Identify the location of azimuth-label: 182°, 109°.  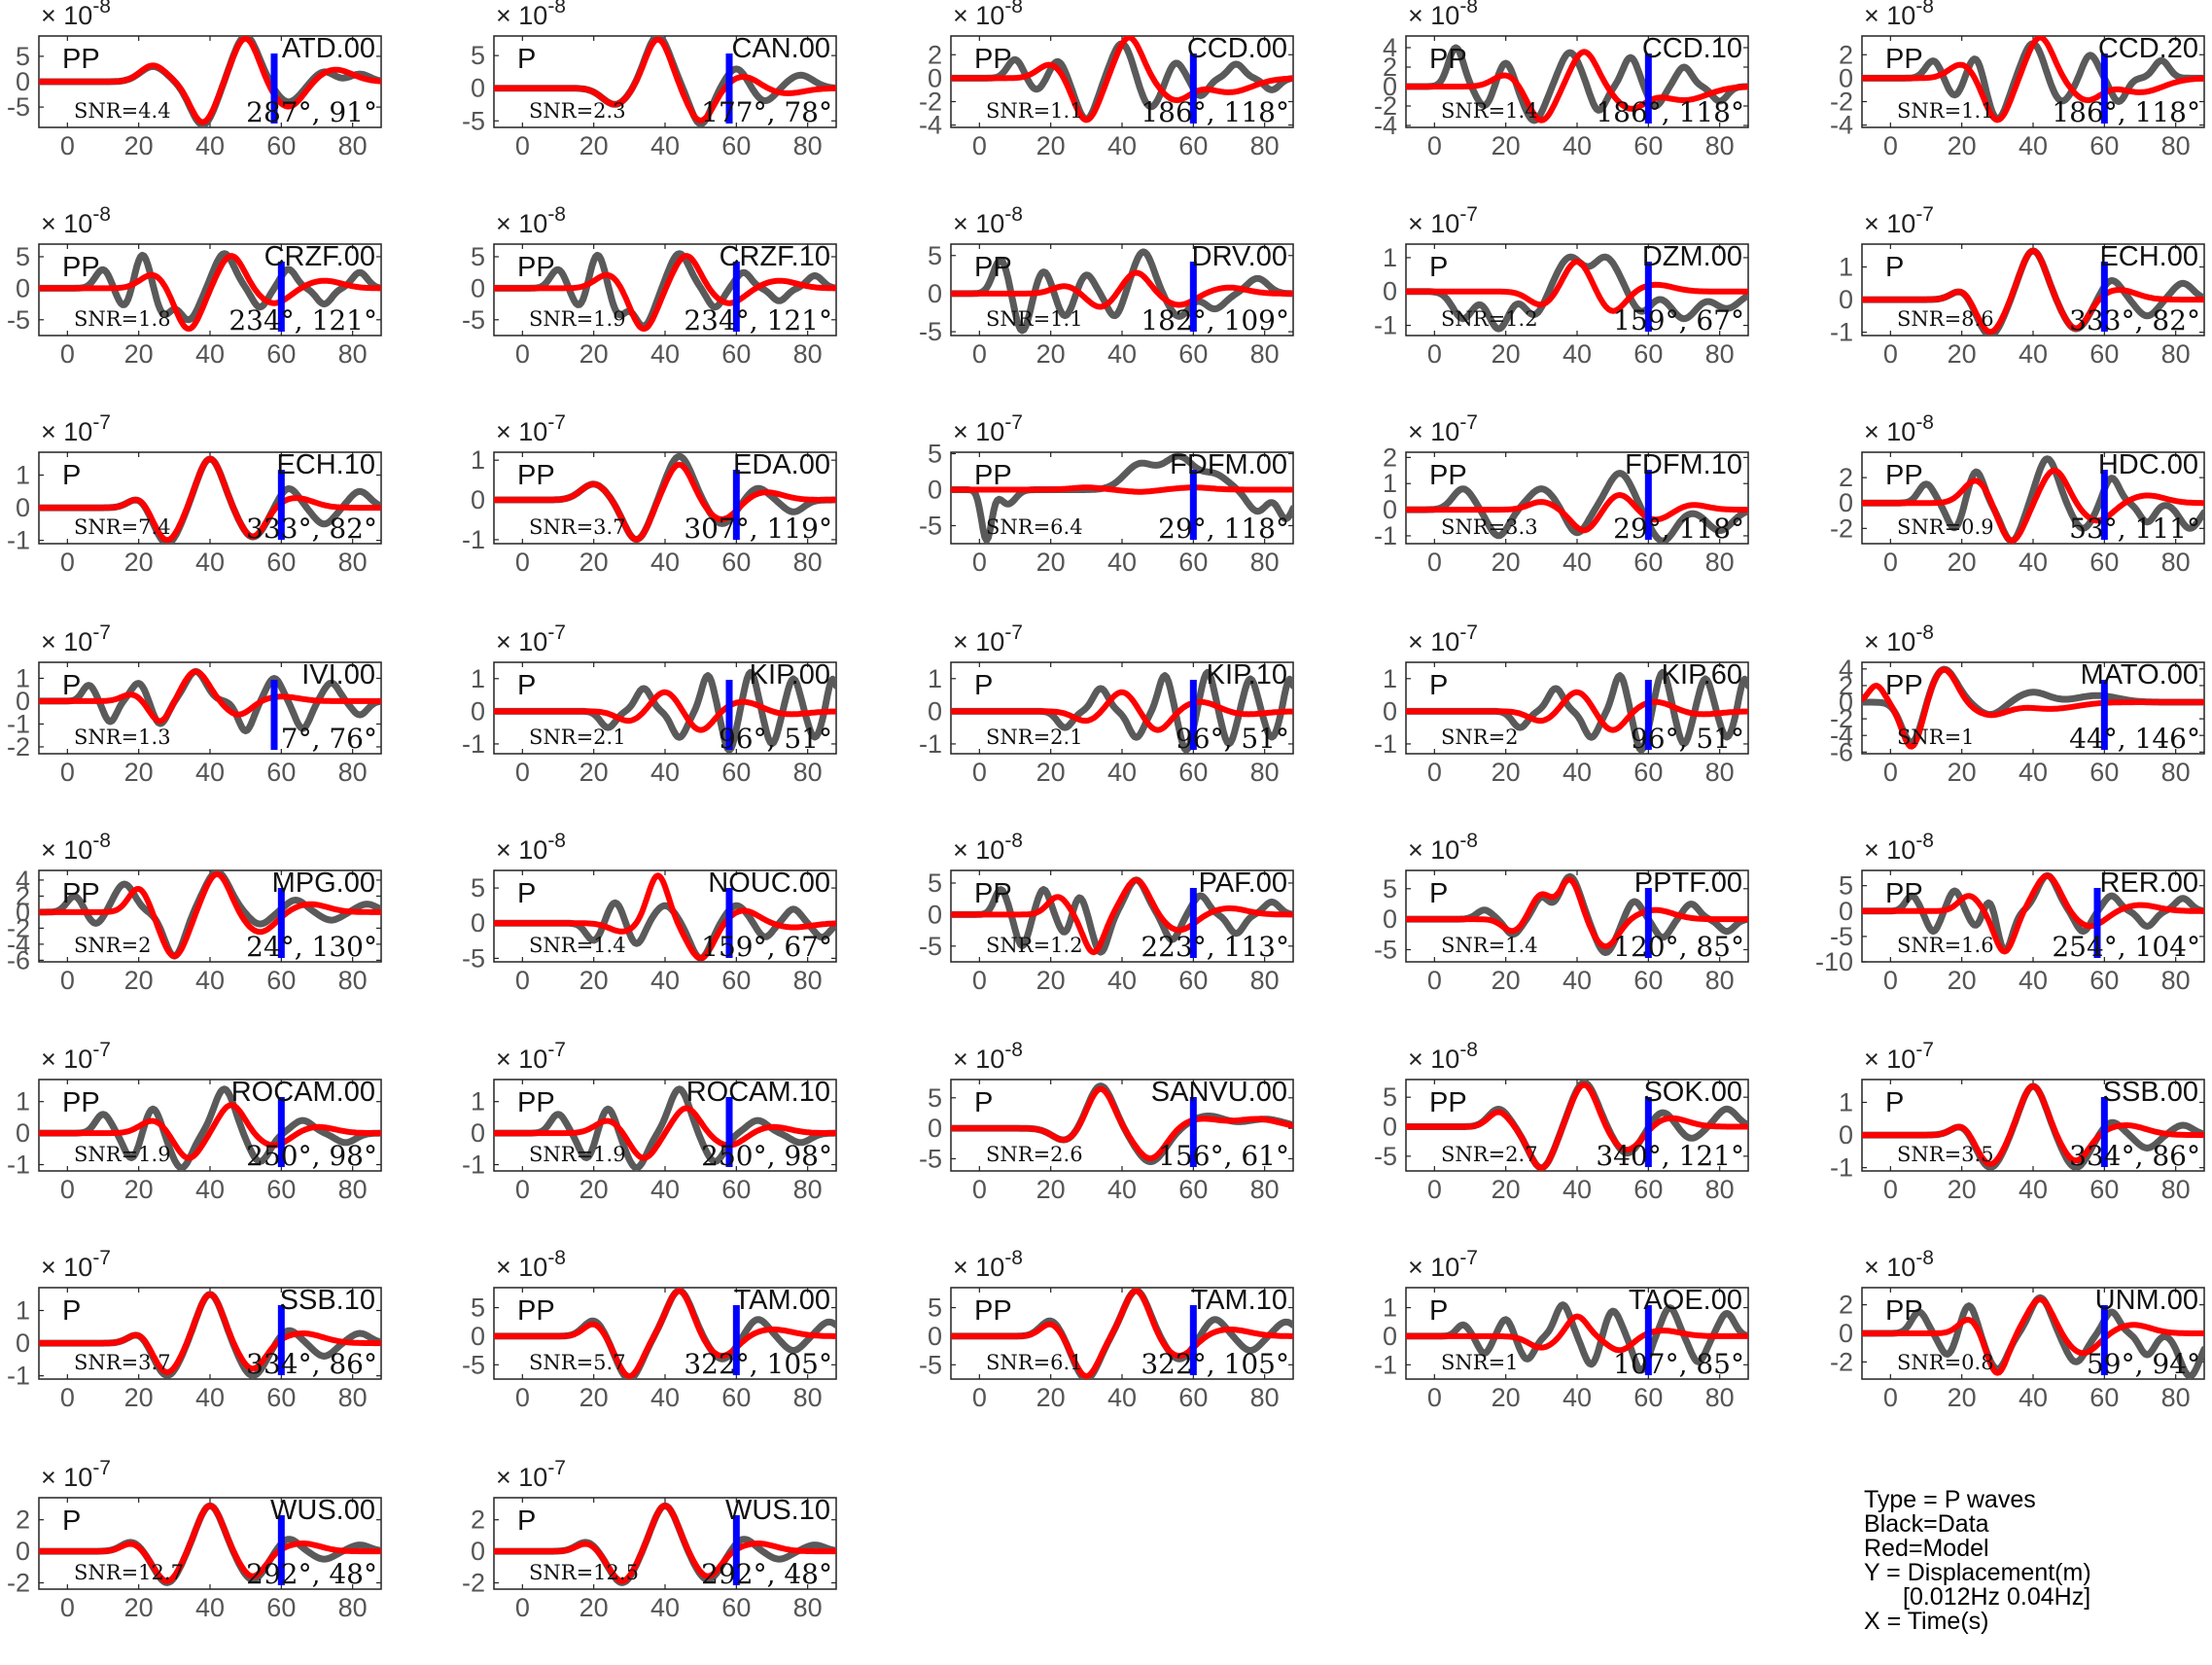
(1215, 320).